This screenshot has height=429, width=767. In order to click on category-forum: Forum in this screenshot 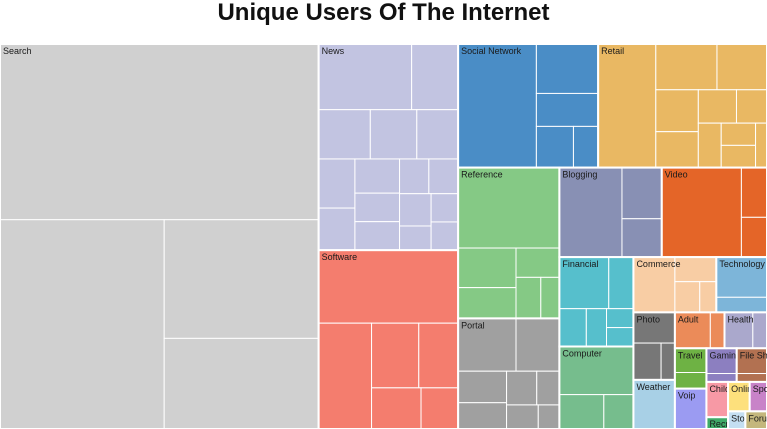, I will do `click(755, 419)`.